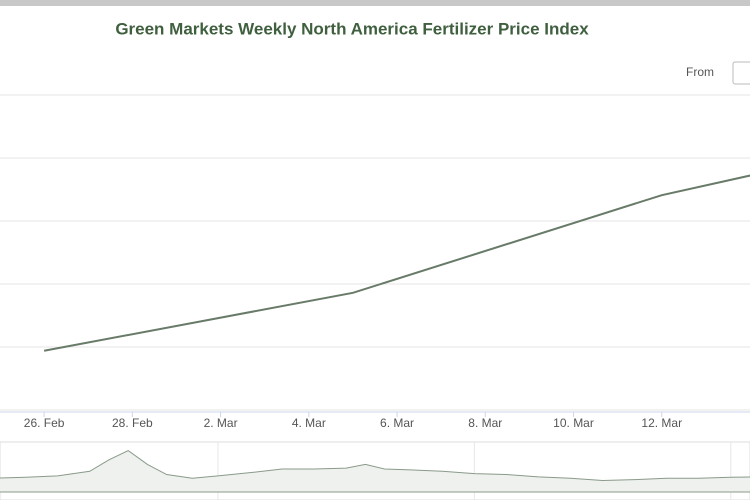 The width and height of the screenshot is (750, 500). Describe the element at coordinates (397, 423) in the screenshot. I see `x-tick-label: 6. Mar` at that location.